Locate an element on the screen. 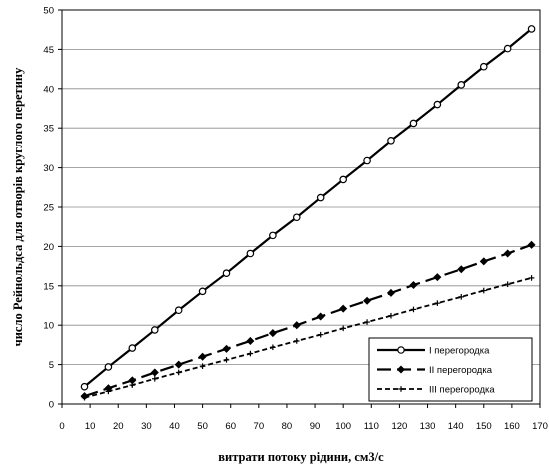 This screenshot has width=549, height=465. legend-box is located at coordinates (450, 369).